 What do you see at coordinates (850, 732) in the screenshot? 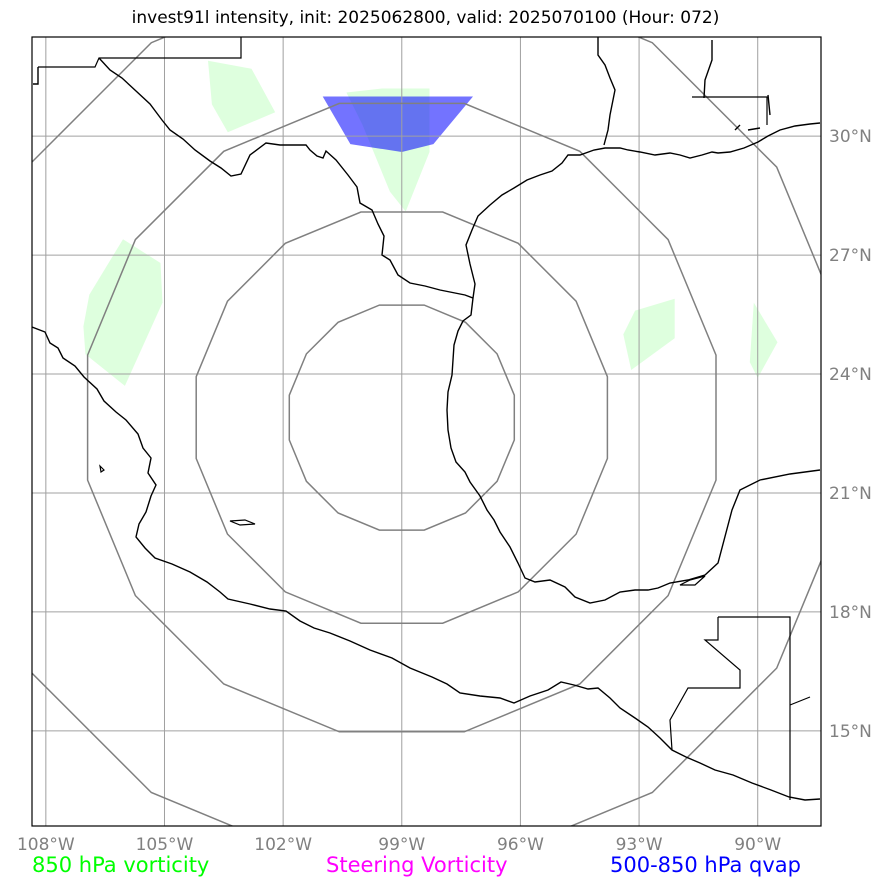
I see `lat-tick-label: 15°N` at bounding box center [850, 732].